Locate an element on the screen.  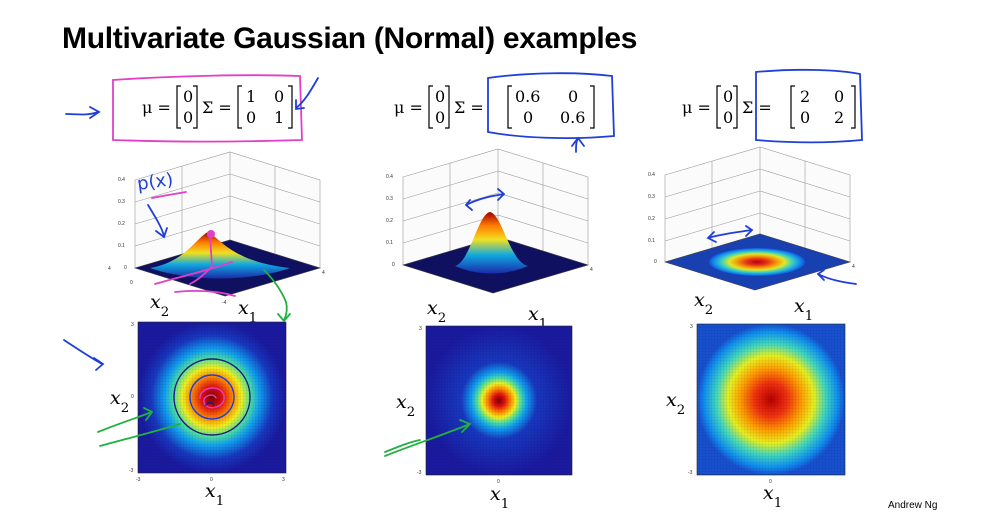
contour-ticks-2: 3 -3 0 is located at coordinates (458, 405).